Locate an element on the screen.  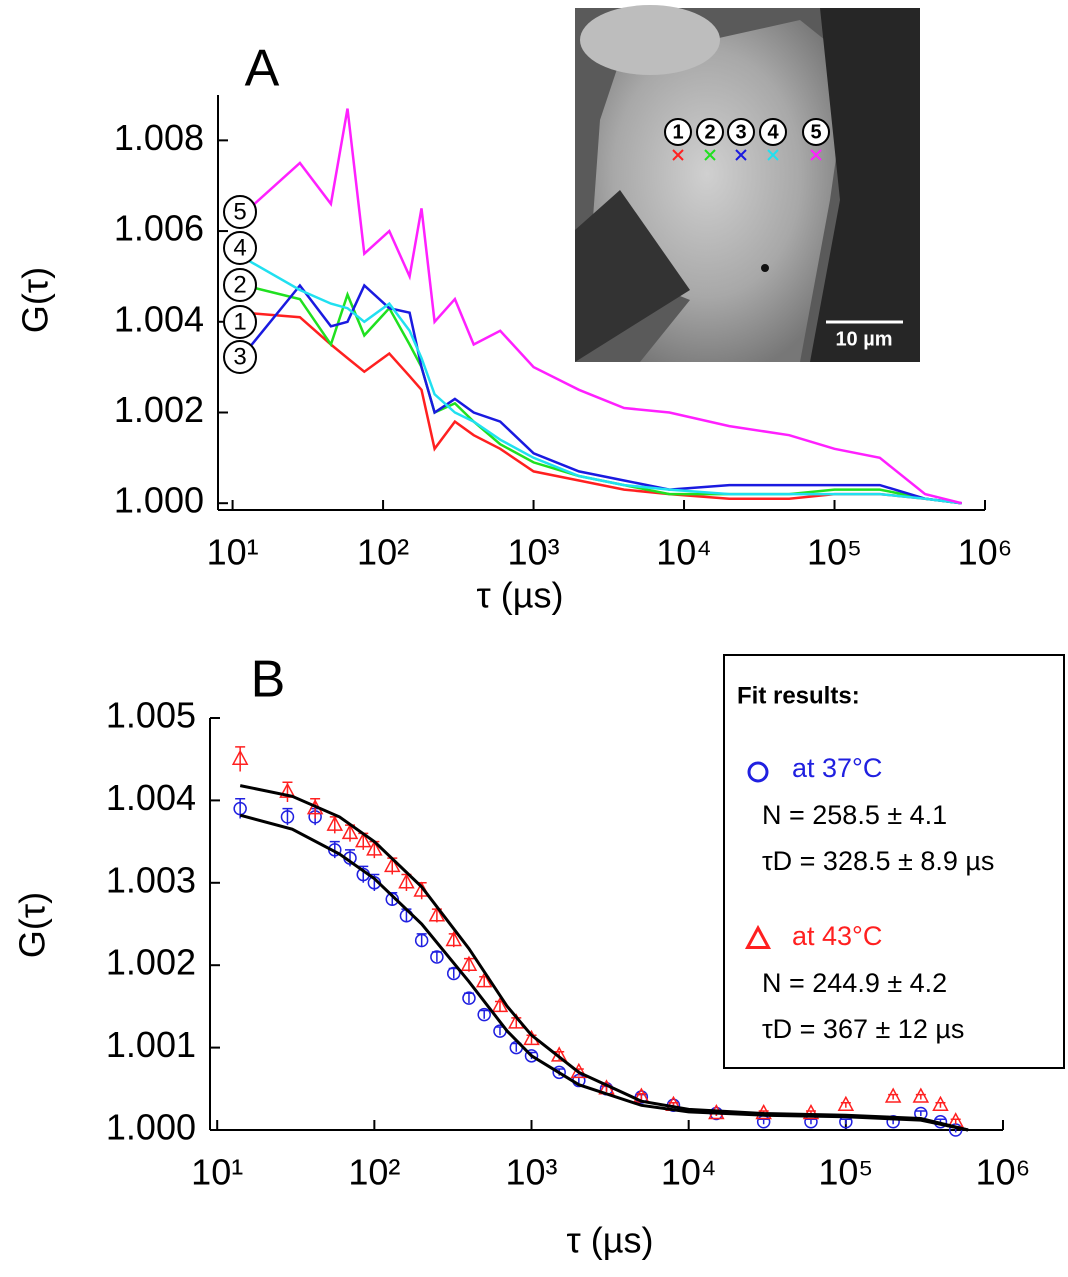
series-label: 2 is located at coordinates (239, 284).